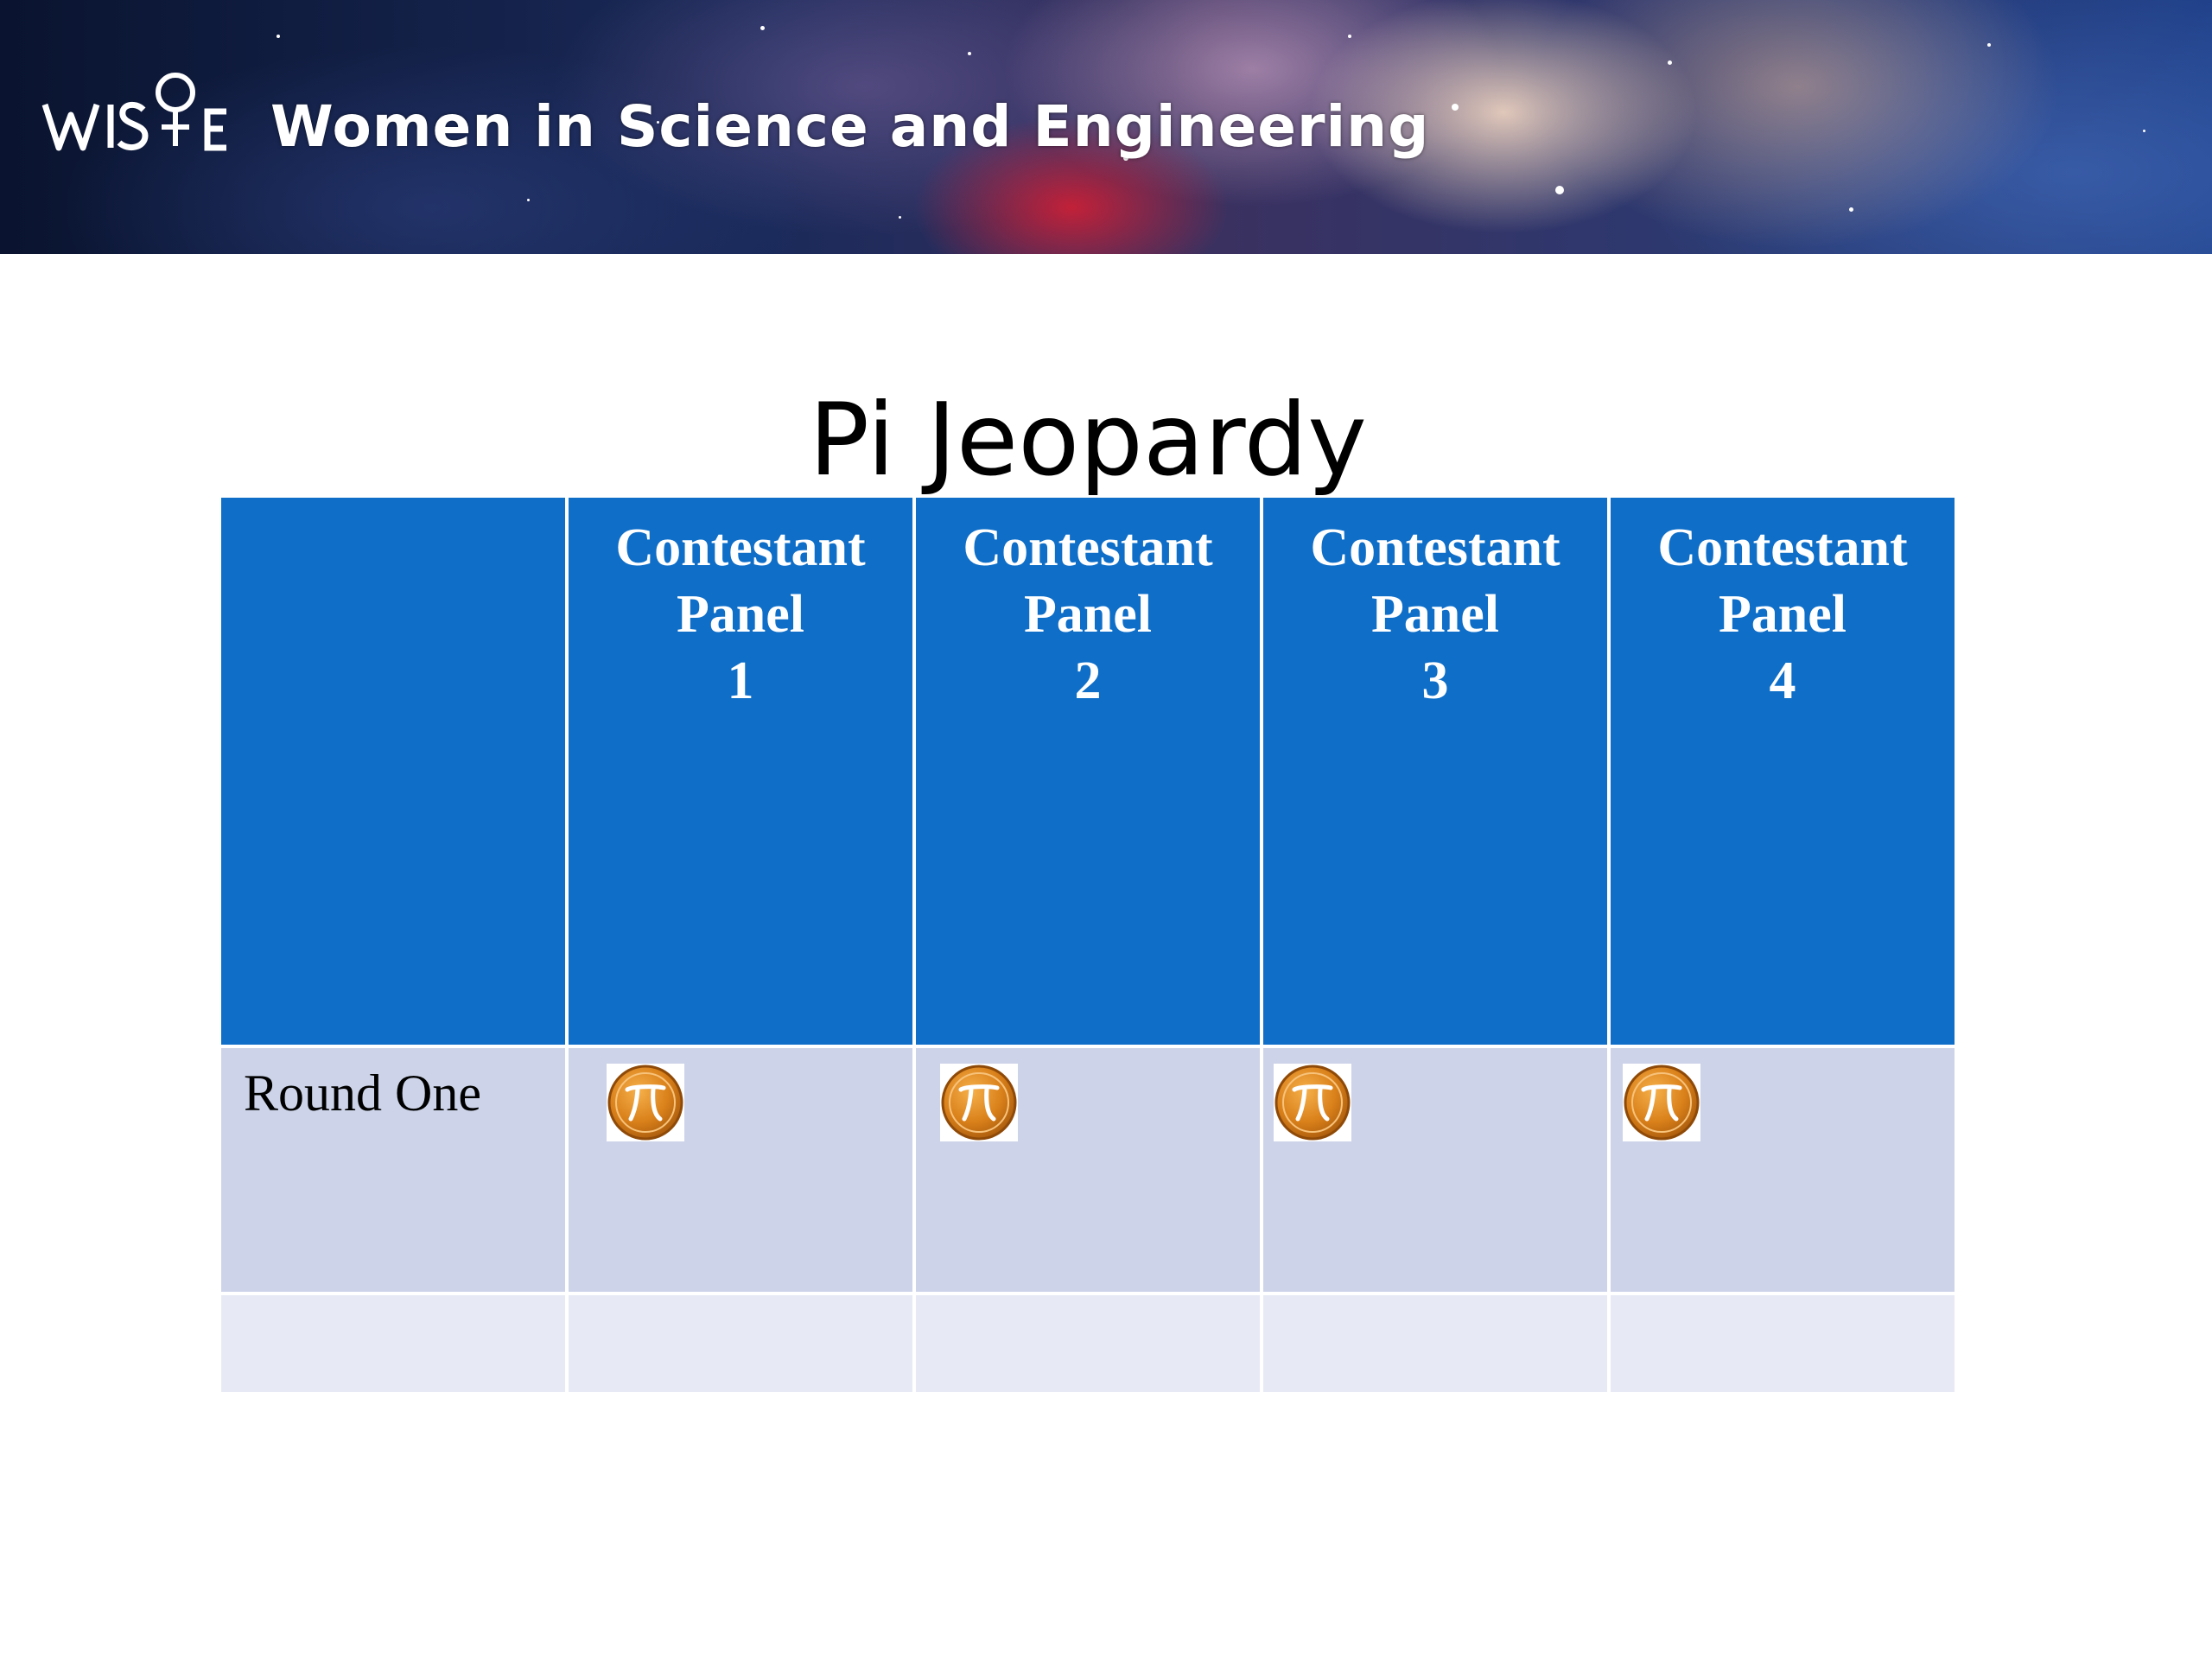  I want to click on column-header-number: 4, so click(1782, 681).